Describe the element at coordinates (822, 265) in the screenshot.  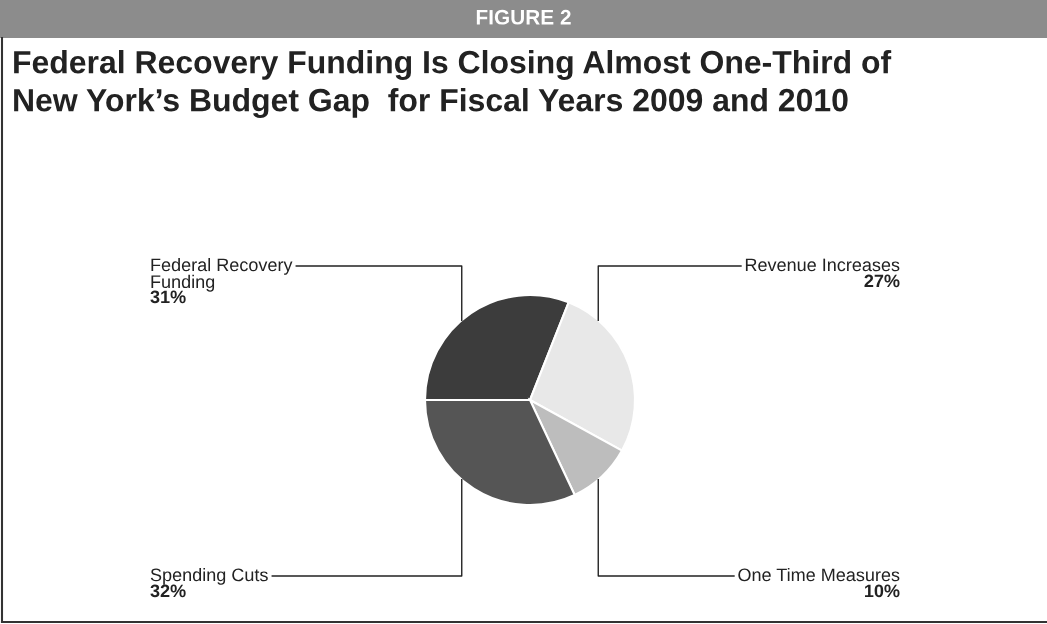
I see `slice-label: Revenue Increases` at that location.